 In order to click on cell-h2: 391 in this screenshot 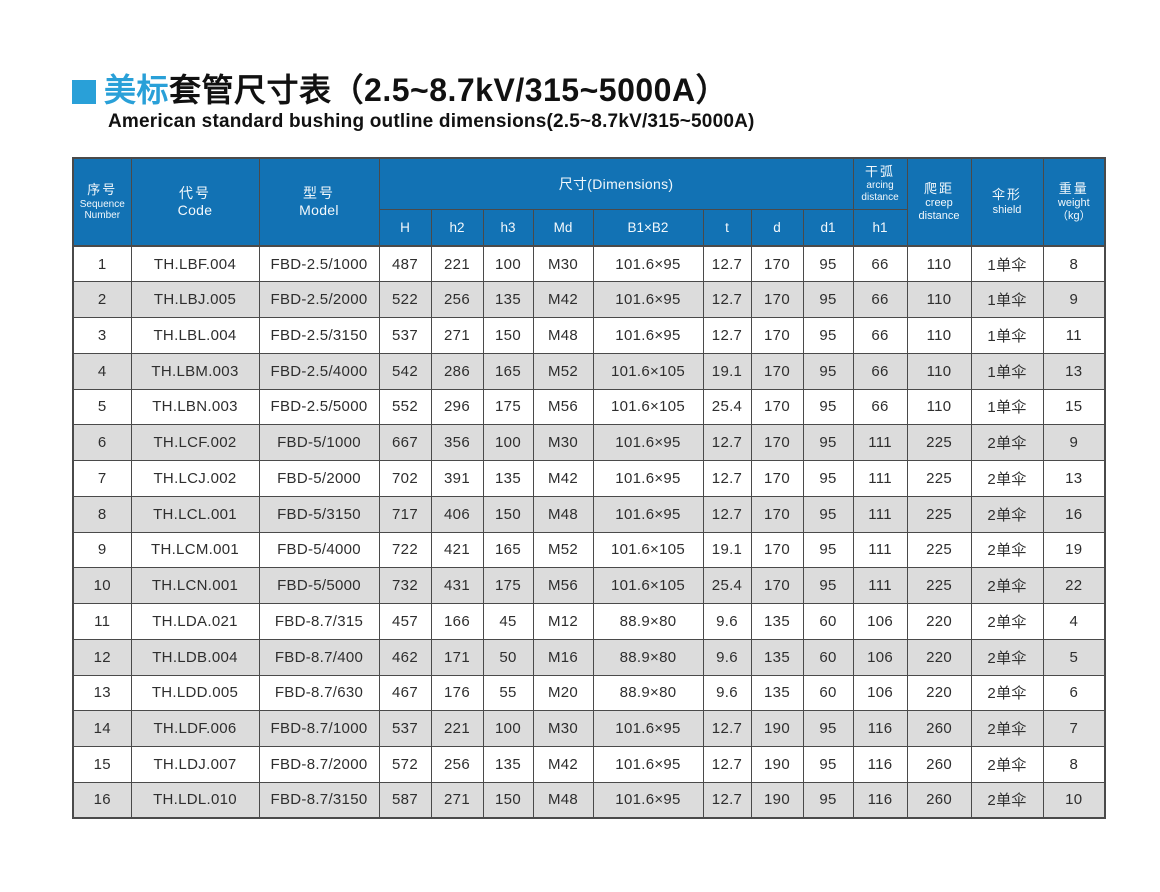, I will do `click(457, 478)`.